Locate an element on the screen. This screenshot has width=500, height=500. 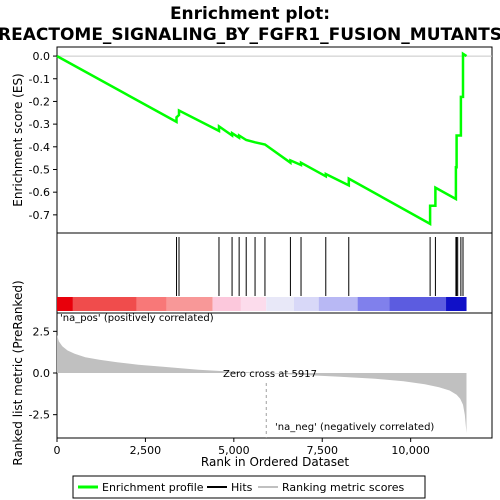
x-tick-label: 10,000 is located at coordinates (410, 450).